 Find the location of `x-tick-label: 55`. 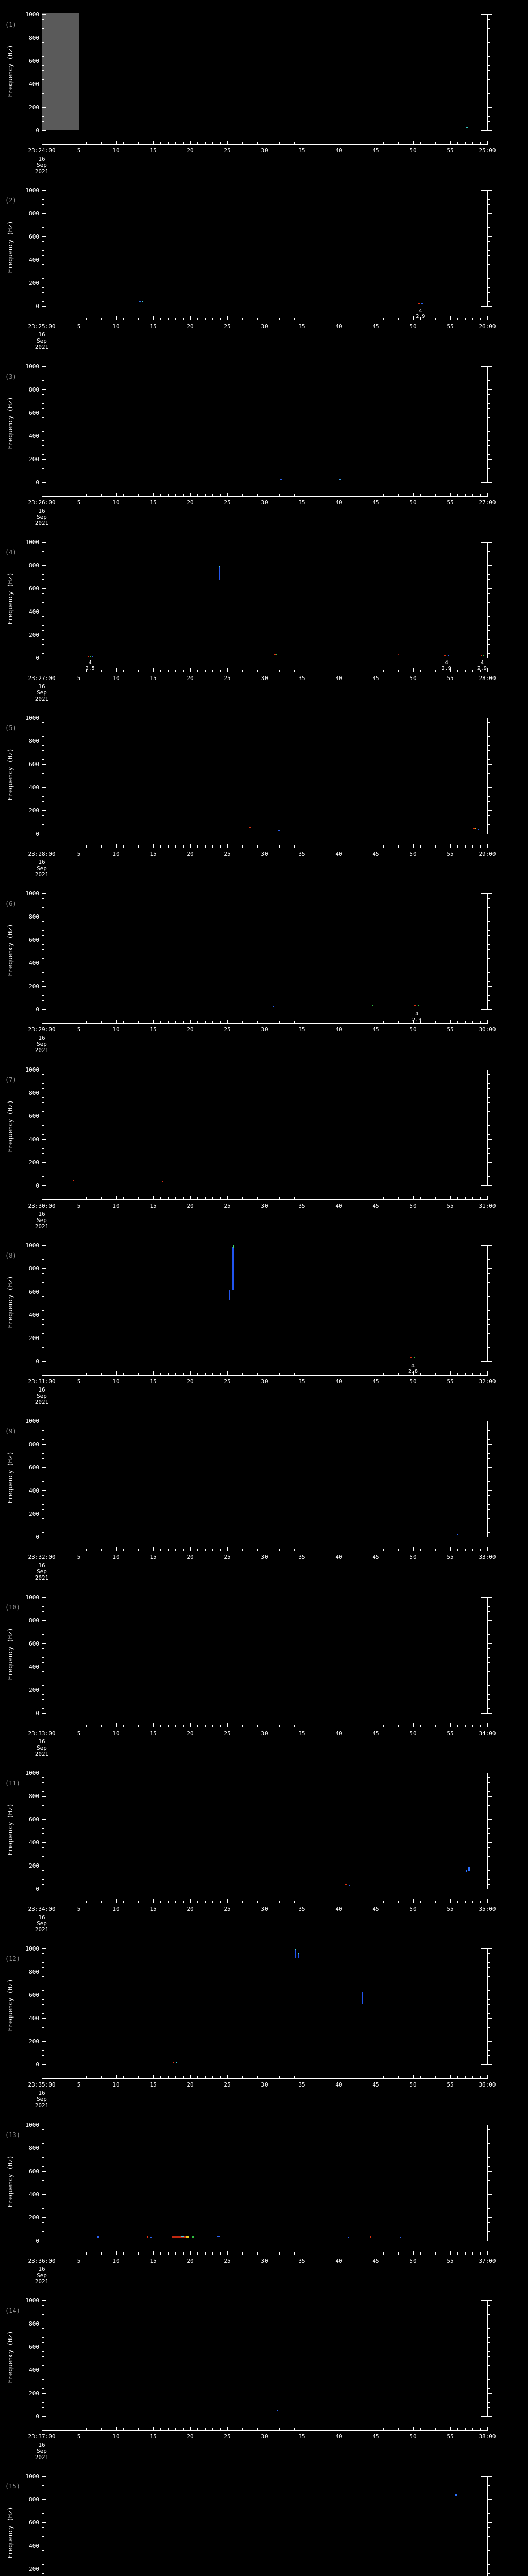

x-tick-label: 55 is located at coordinates (450, 1557).